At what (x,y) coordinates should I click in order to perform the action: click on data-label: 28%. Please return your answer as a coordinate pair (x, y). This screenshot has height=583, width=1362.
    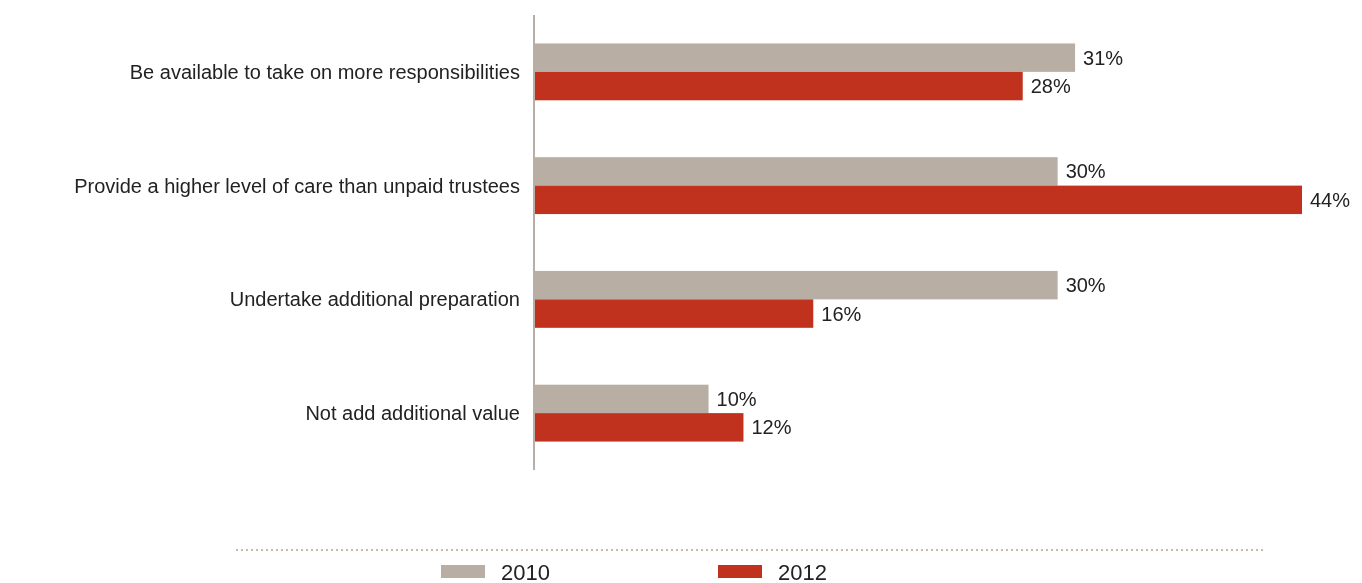
    Looking at the image, I should click on (1050, 86).